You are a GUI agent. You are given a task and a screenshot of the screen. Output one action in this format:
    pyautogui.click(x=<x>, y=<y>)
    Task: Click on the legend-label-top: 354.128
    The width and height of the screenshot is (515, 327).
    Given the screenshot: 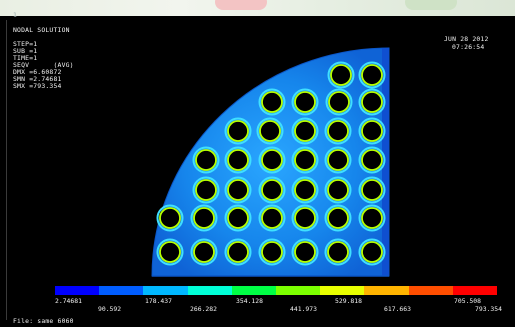 What is the action you would take?
    pyautogui.click(x=249, y=301)
    